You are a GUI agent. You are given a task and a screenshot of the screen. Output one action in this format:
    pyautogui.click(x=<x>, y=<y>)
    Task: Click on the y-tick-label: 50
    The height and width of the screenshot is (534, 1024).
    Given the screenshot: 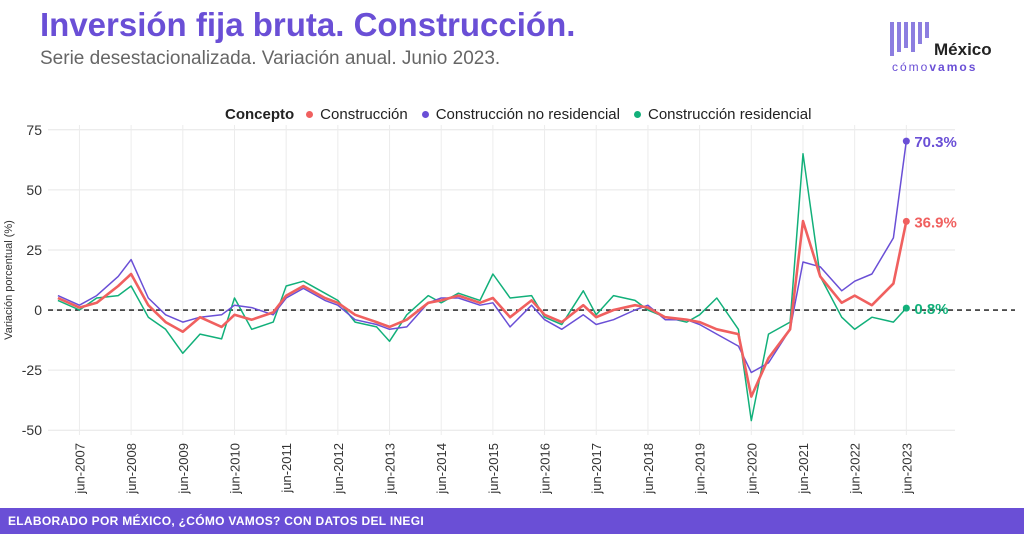 What is the action you would take?
    pyautogui.click(x=34, y=190)
    